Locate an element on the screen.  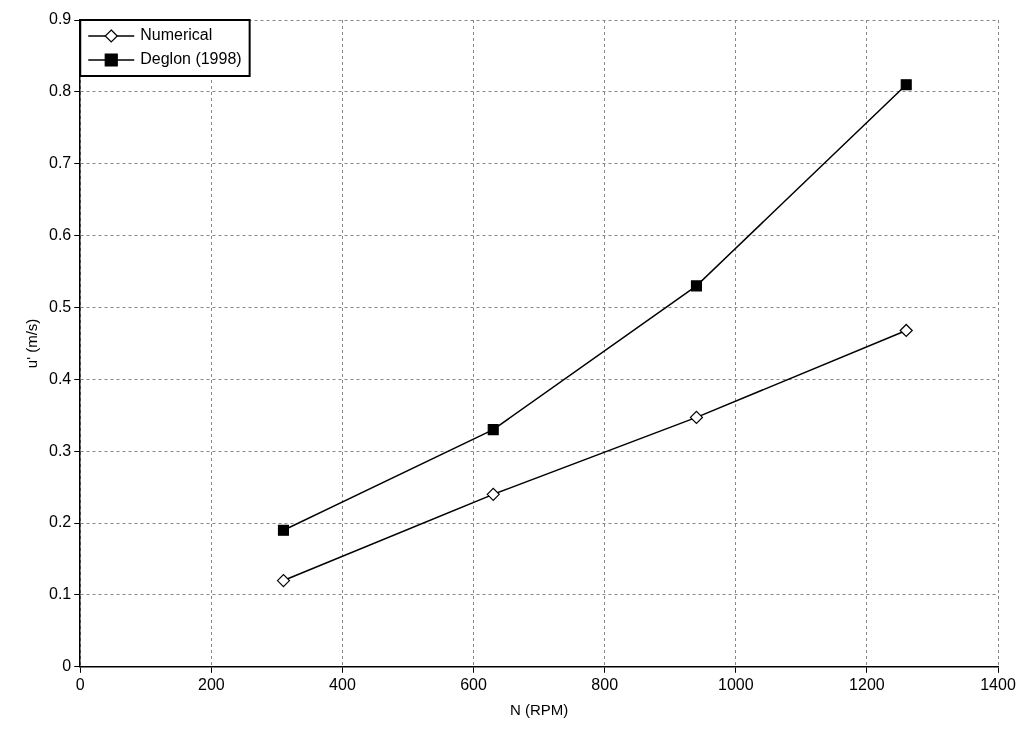
y-tick-label: 0.2 is located at coordinates (60, 522).